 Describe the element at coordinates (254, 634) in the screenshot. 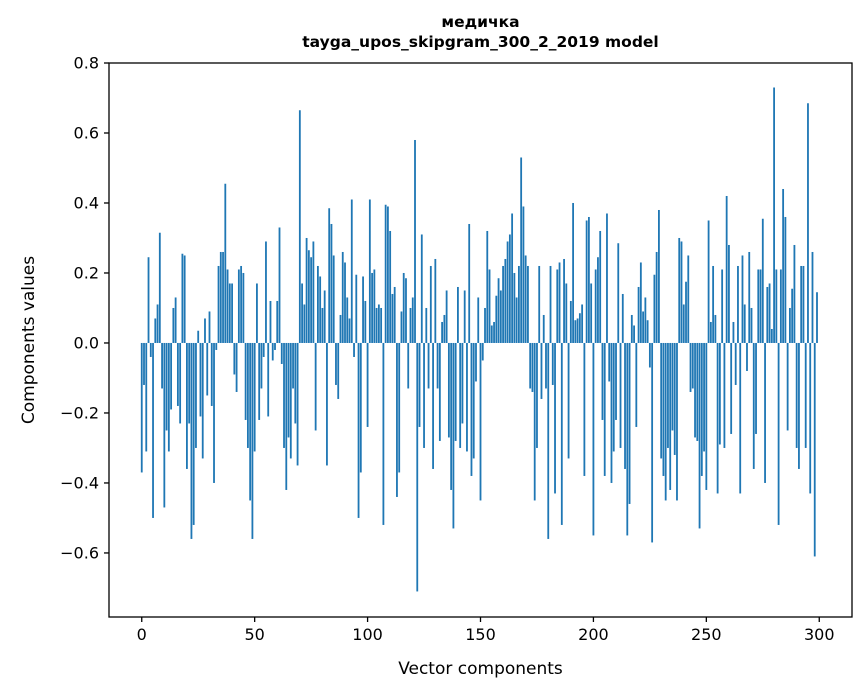

I see `x-tick-label: 50` at that location.